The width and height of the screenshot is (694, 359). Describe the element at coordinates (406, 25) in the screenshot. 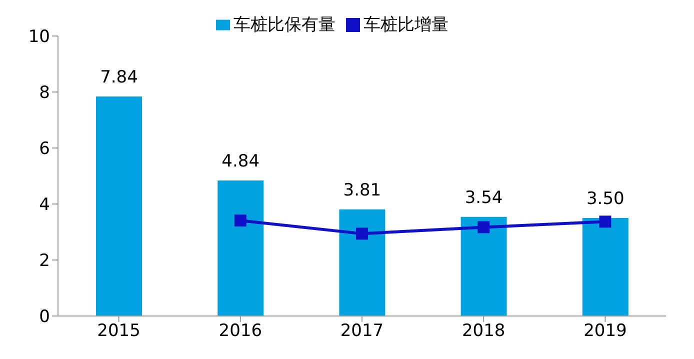

I see `legend-label: 车桩比增量` at that location.